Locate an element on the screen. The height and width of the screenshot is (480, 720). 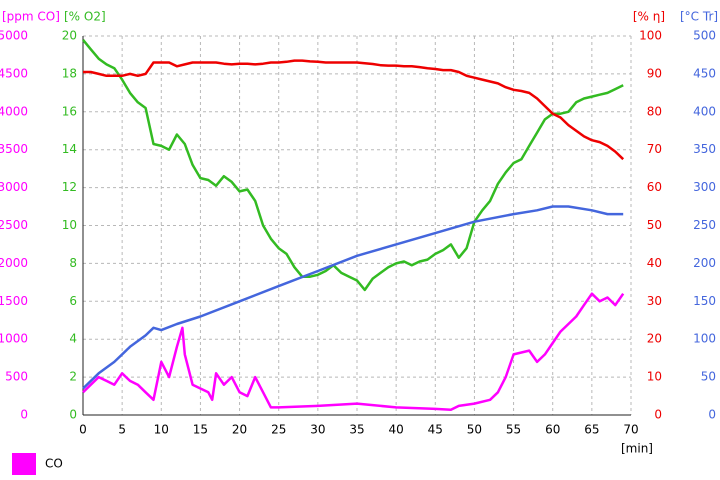
y-tick-label: 6 is located at coordinates (73, 301).